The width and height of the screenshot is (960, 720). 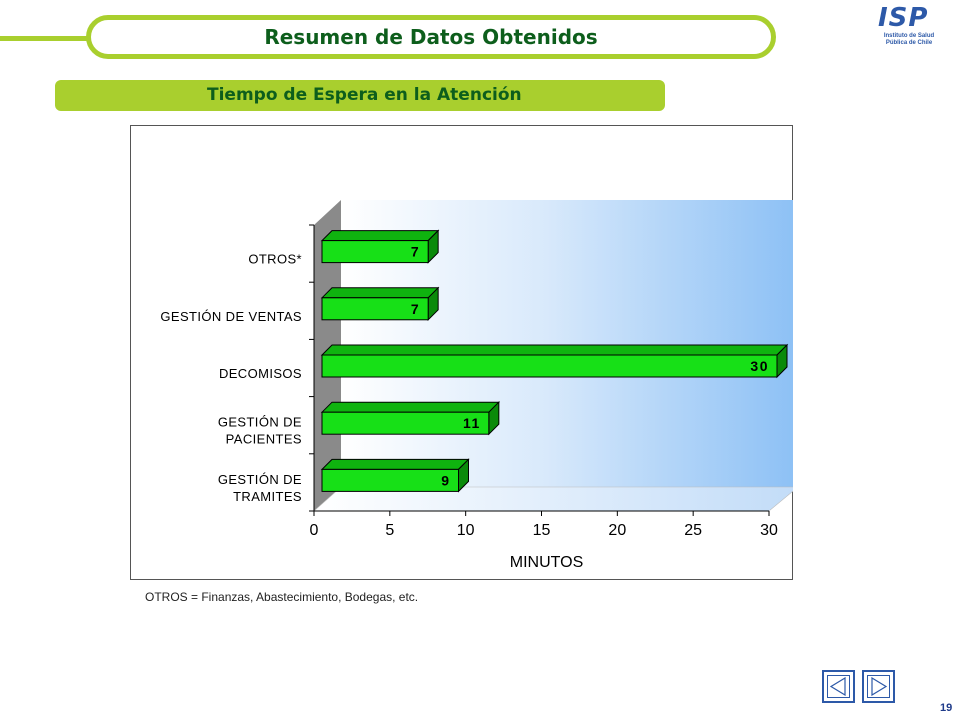 I want to click on next-slide-button, so click(x=878, y=686).